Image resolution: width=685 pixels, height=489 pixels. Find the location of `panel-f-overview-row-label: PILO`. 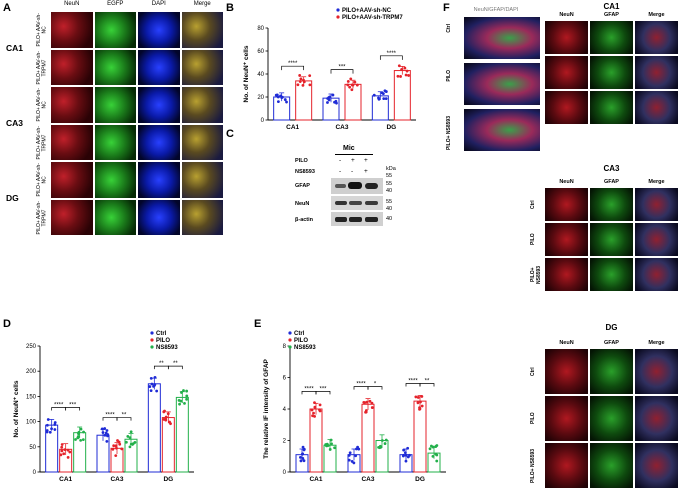

panel-f-overview-row-label: PILO is located at coordinates (449, 76).